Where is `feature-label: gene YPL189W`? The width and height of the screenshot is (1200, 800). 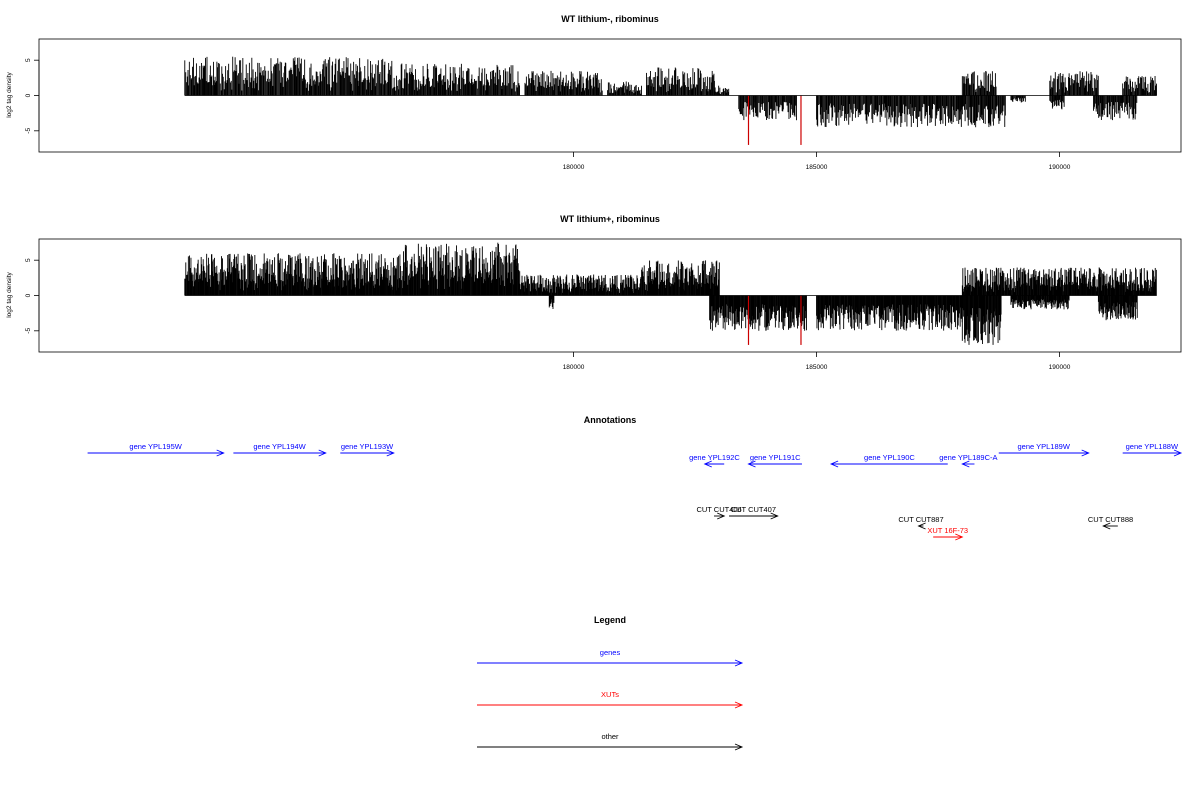
feature-label: gene YPL189W is located at coordinates (1044, 446).